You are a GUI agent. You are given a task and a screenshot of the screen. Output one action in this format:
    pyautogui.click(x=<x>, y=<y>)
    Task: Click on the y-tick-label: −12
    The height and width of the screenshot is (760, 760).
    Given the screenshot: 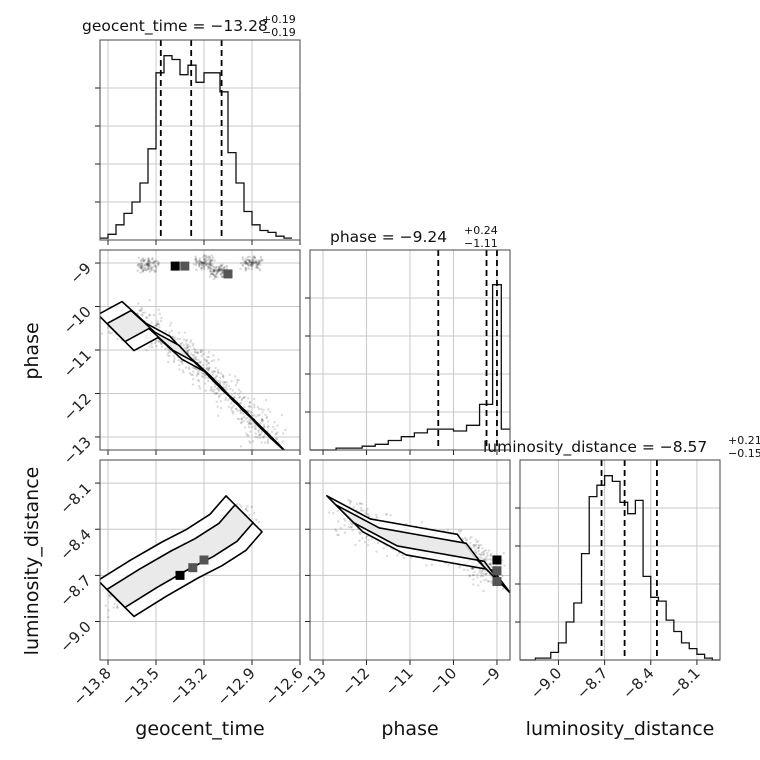 What is the action you would take?
    pyautogui.click(x=77, y=407)
    